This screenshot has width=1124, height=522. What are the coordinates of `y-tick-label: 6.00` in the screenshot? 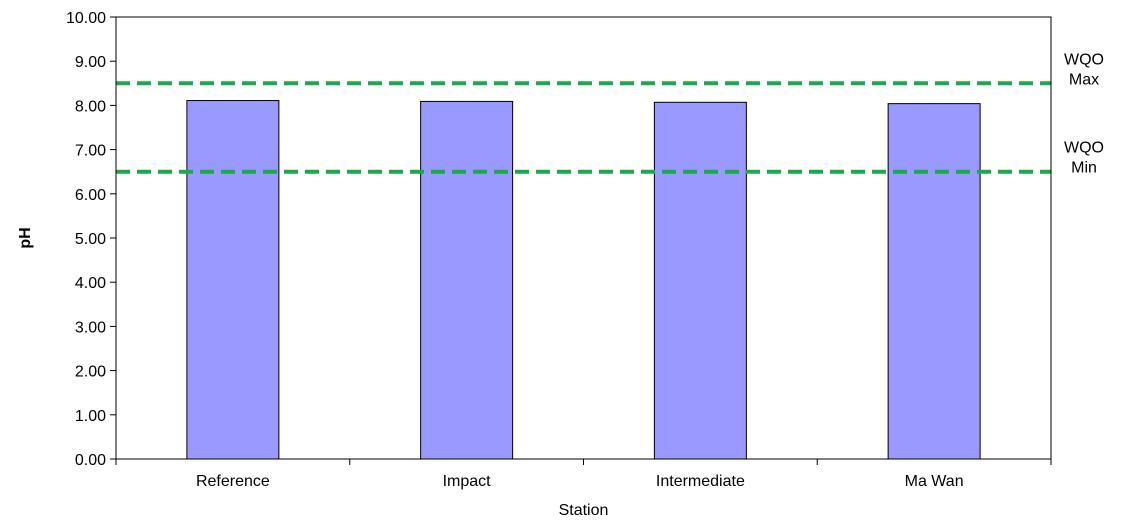 It's located at (90, 195).